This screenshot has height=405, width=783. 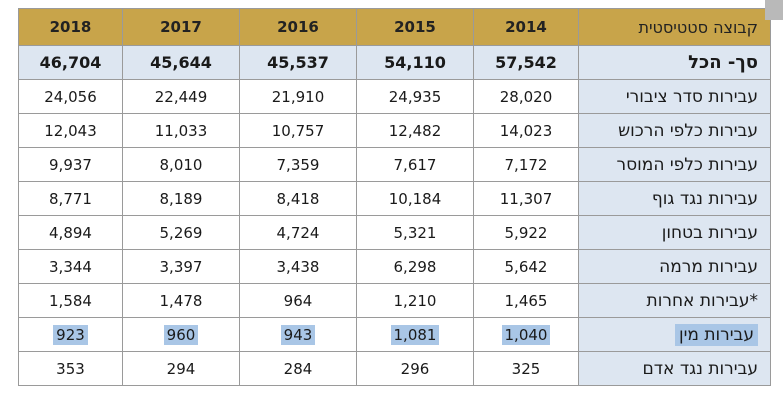 What do you see at coordinates (526, 300) in the screenshot?
I see `table-cell: 1,465` at bounding box center [526, 300].